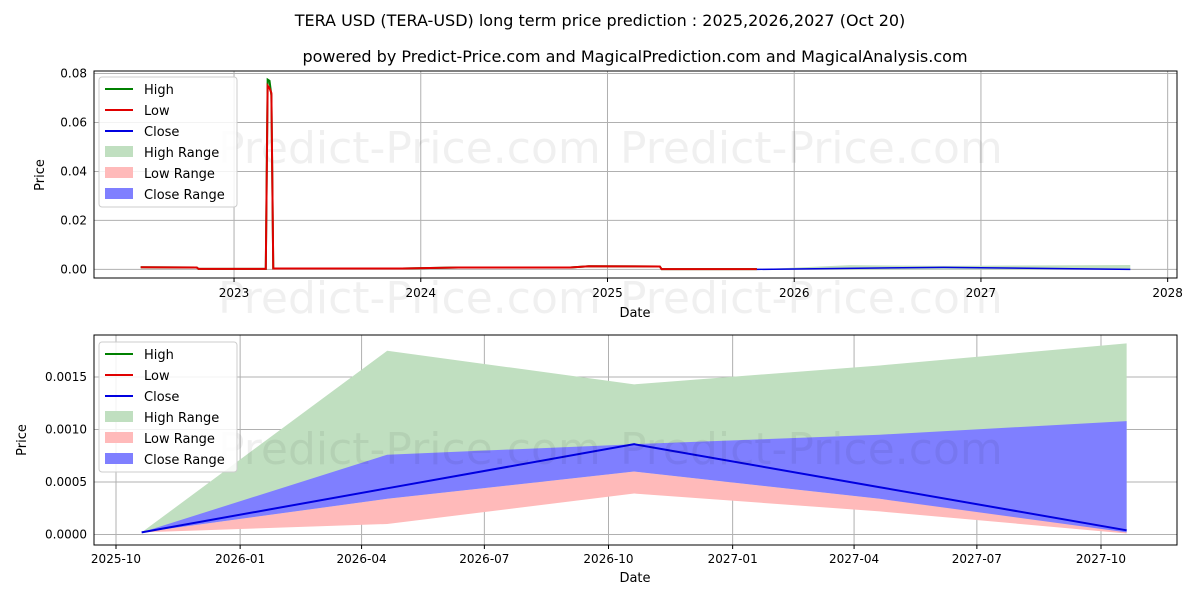 The image size is (1200, 600). What do you see at coordinates (634, 502) in the screenshot?
I see `low-range-area` at bounding box center [634, 502].